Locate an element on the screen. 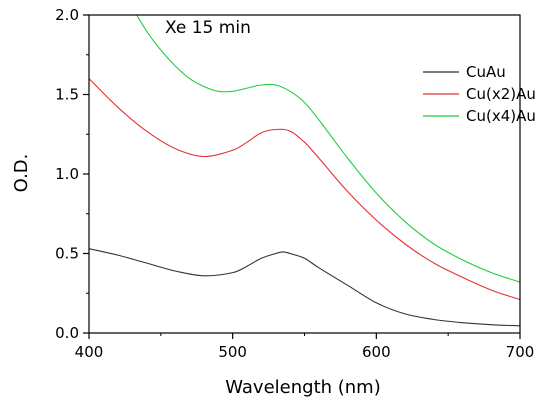 Image resolution: width=550 pixels, height=406 pixels. y-axis: 0.0 0.5 1.0 1.5 2.0 is located at coordinates (72, 174).